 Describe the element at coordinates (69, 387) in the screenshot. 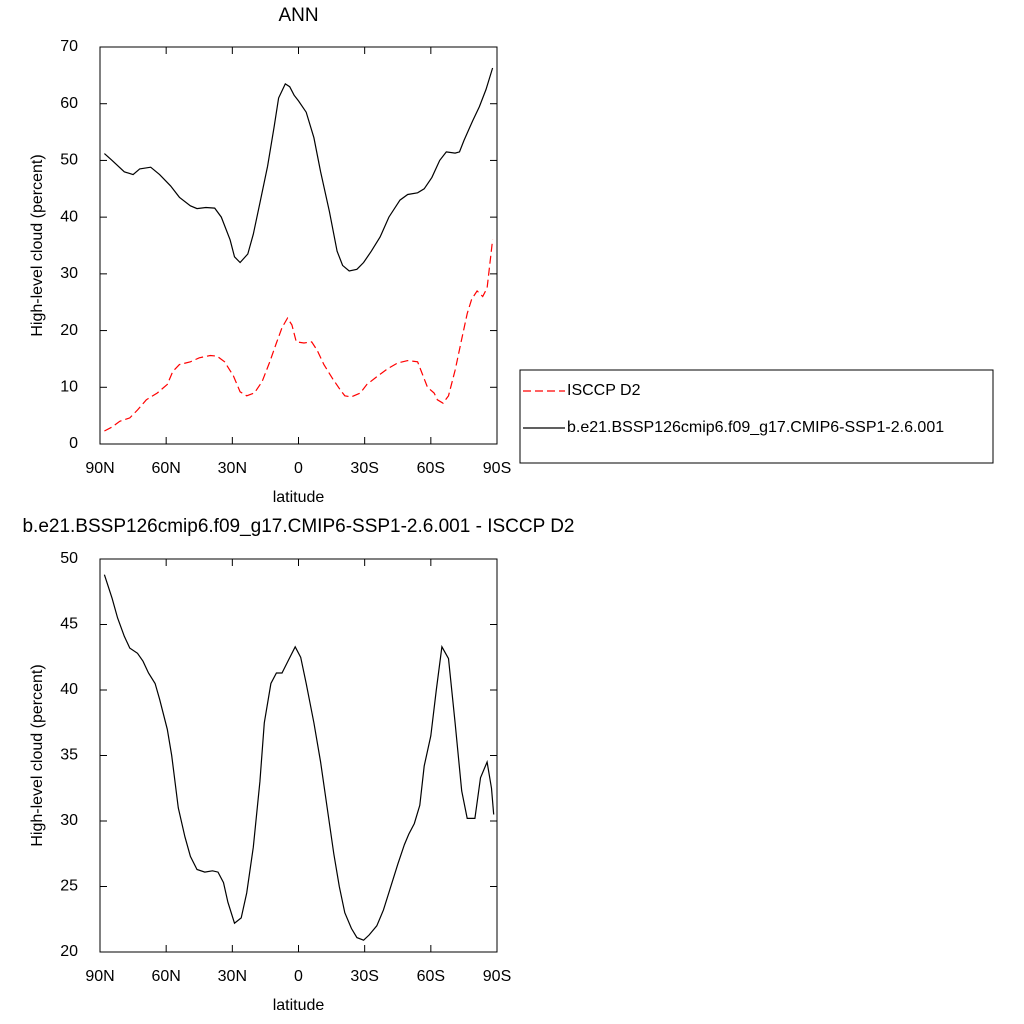

I see `y-tick-label: 10` at that location.